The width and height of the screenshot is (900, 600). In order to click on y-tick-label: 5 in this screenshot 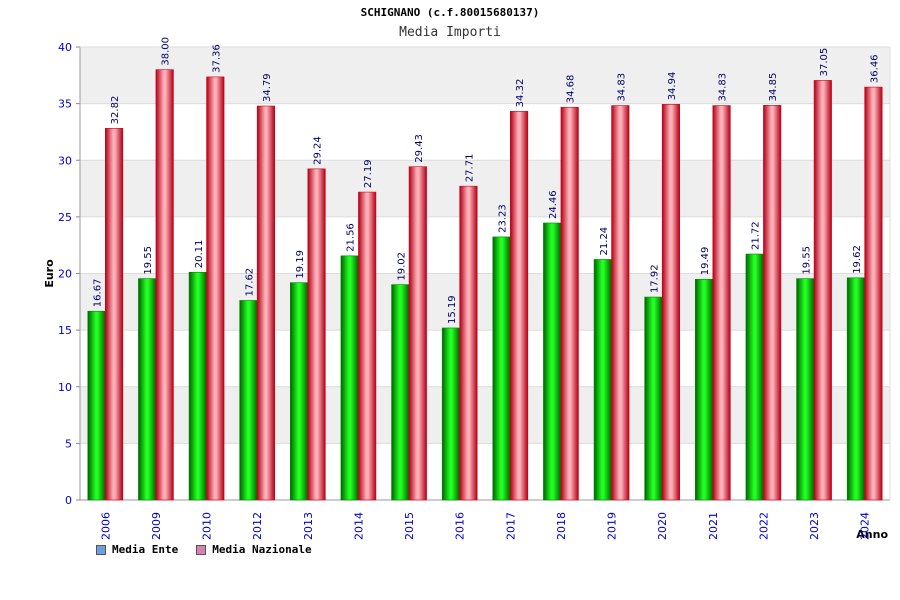, I will do `click(68, 443)`.